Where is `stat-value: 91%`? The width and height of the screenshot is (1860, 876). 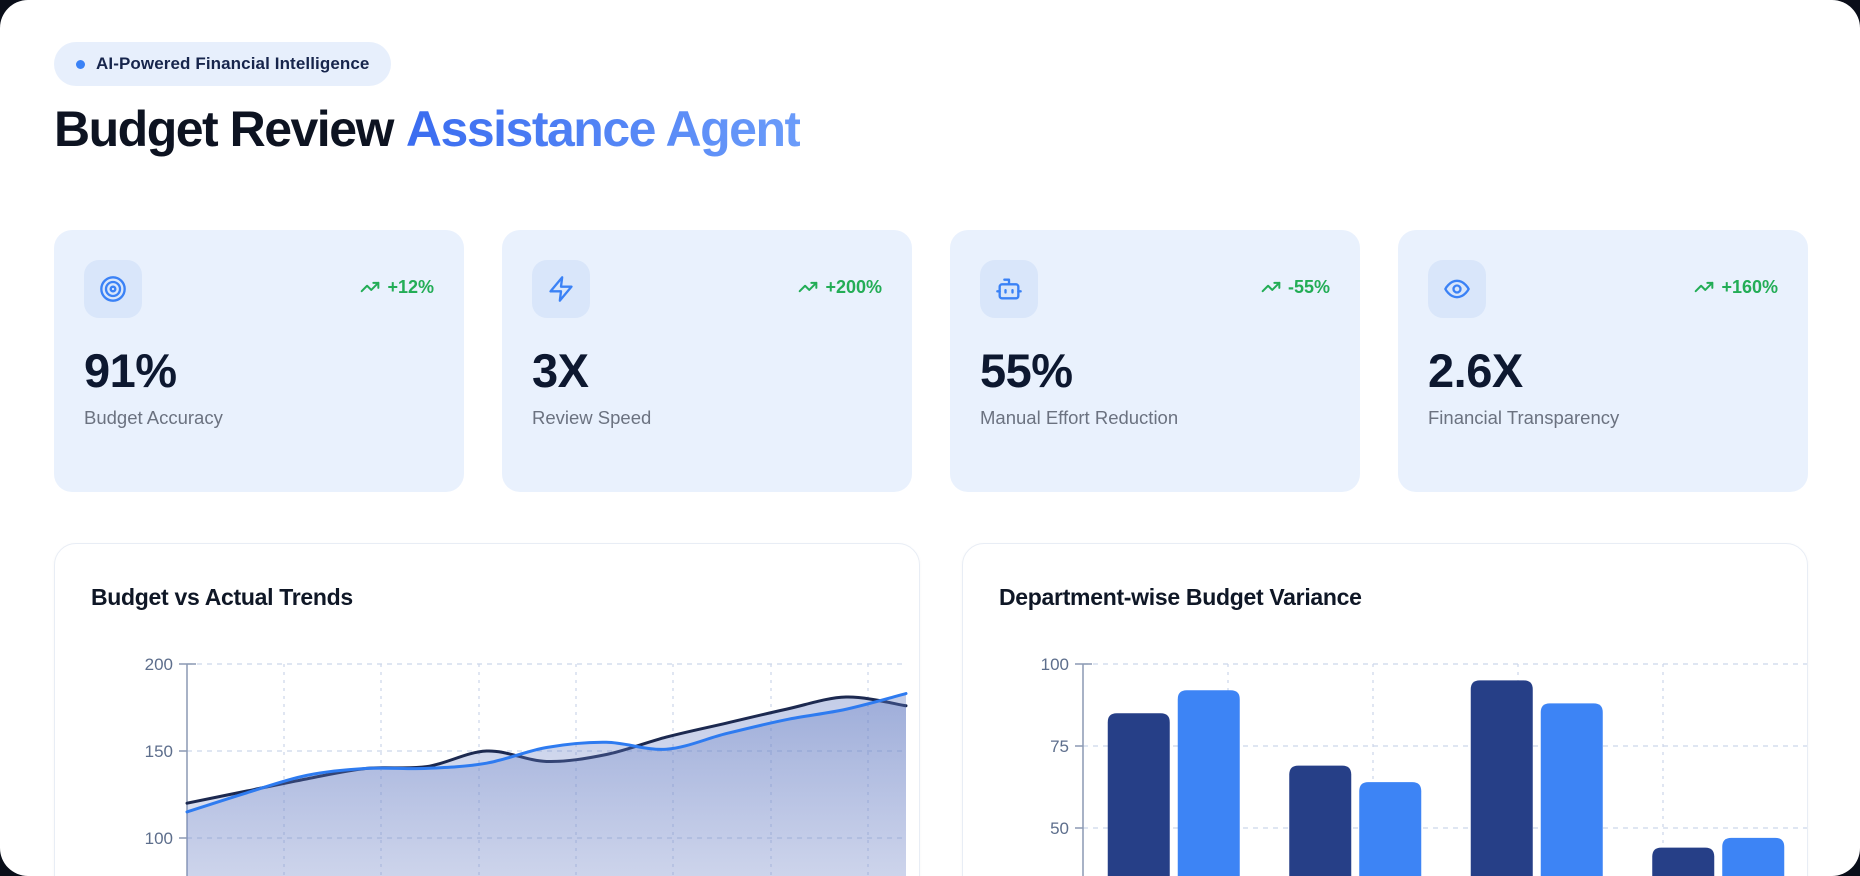
stat-value: 91% is located at coordinates (130, 370).